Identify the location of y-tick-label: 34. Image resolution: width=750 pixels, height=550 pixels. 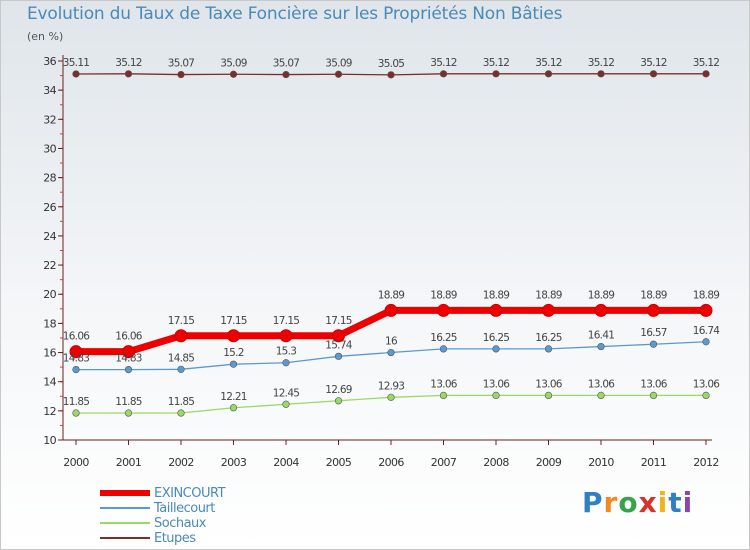
(49, 90).